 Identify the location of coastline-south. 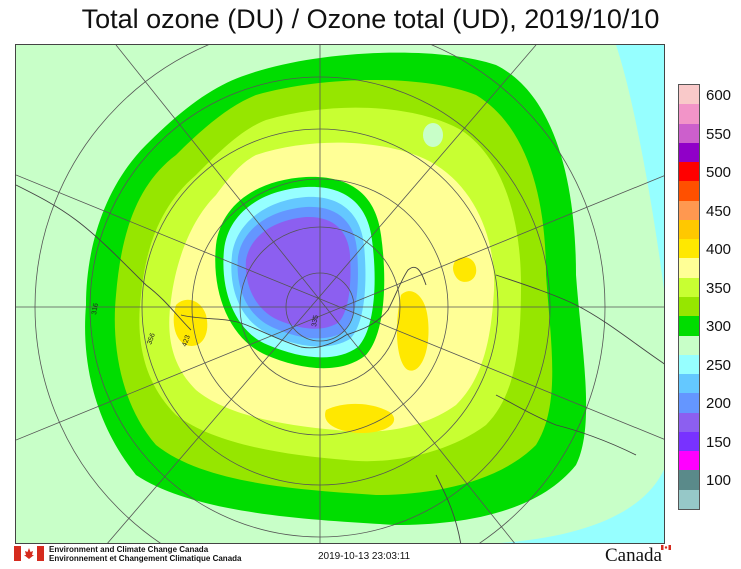
(448, 508).